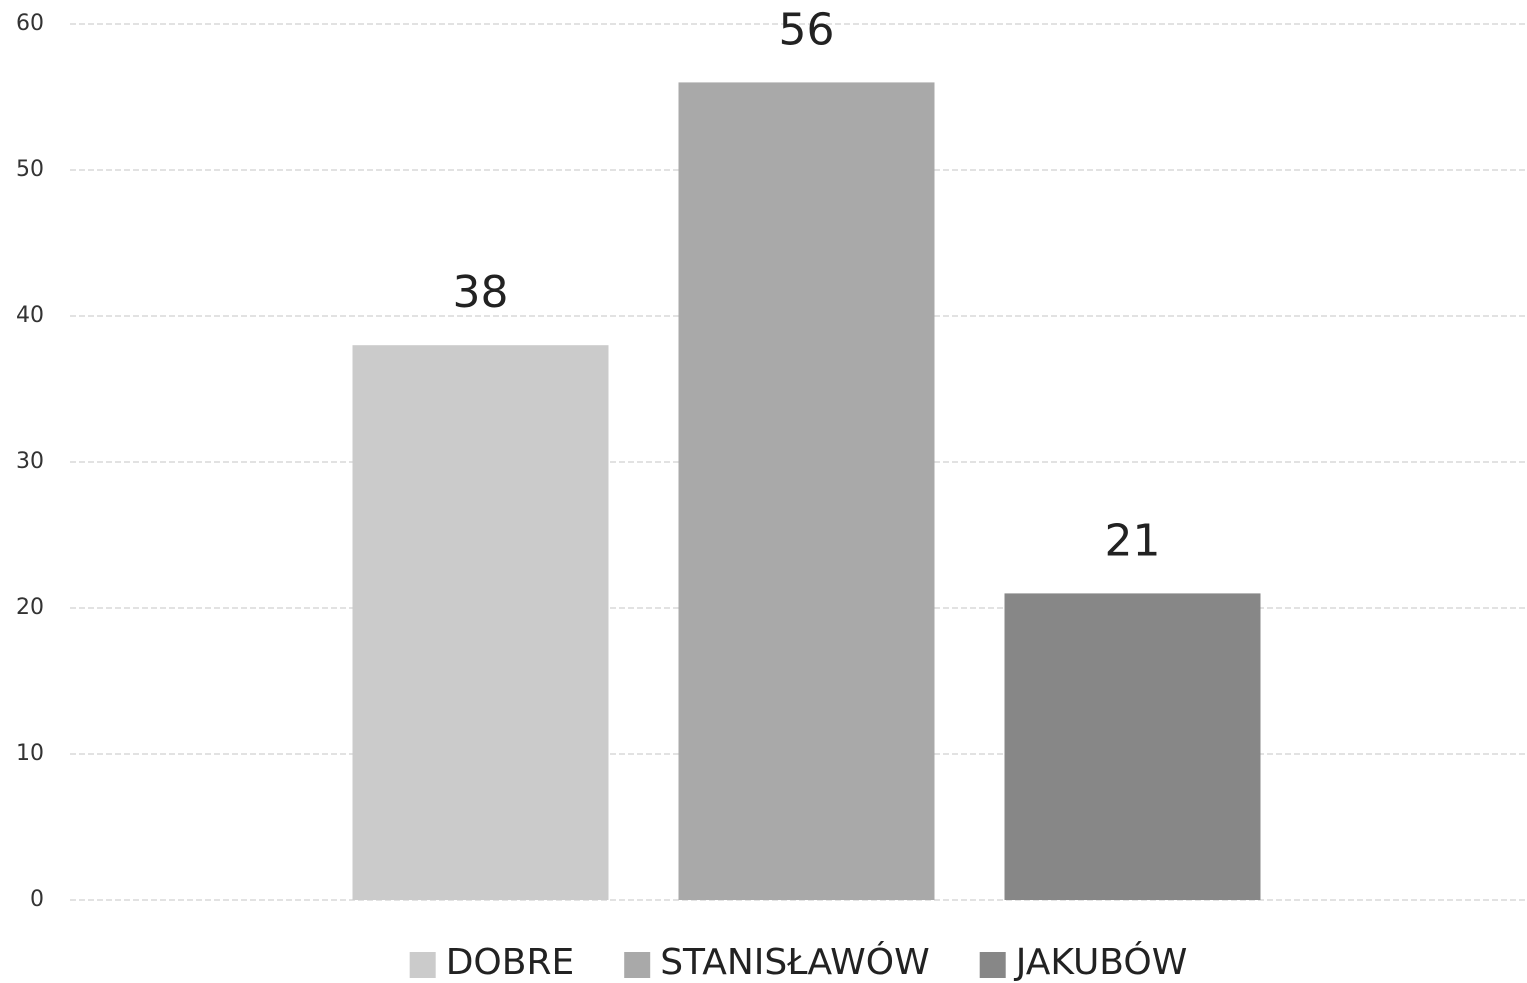 This screenshot has height=983, width=1527. I want to click on y-tick-label: 0, so click(37, 899).